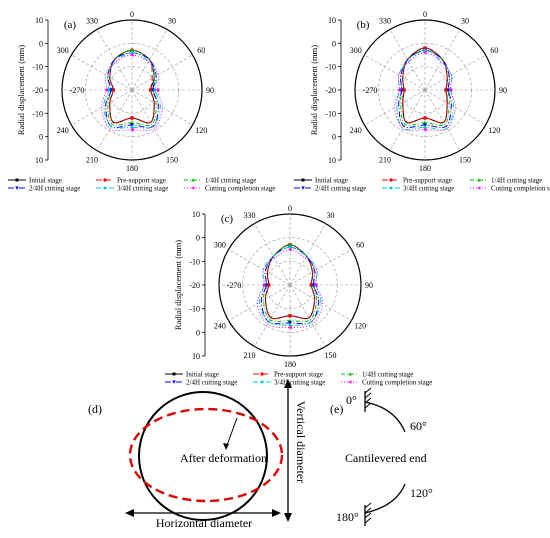 The image size is (550, 538). Describe the element at coordinates (369, 285) in the screenshot. I see `angle-tick-label: 90` at that location.